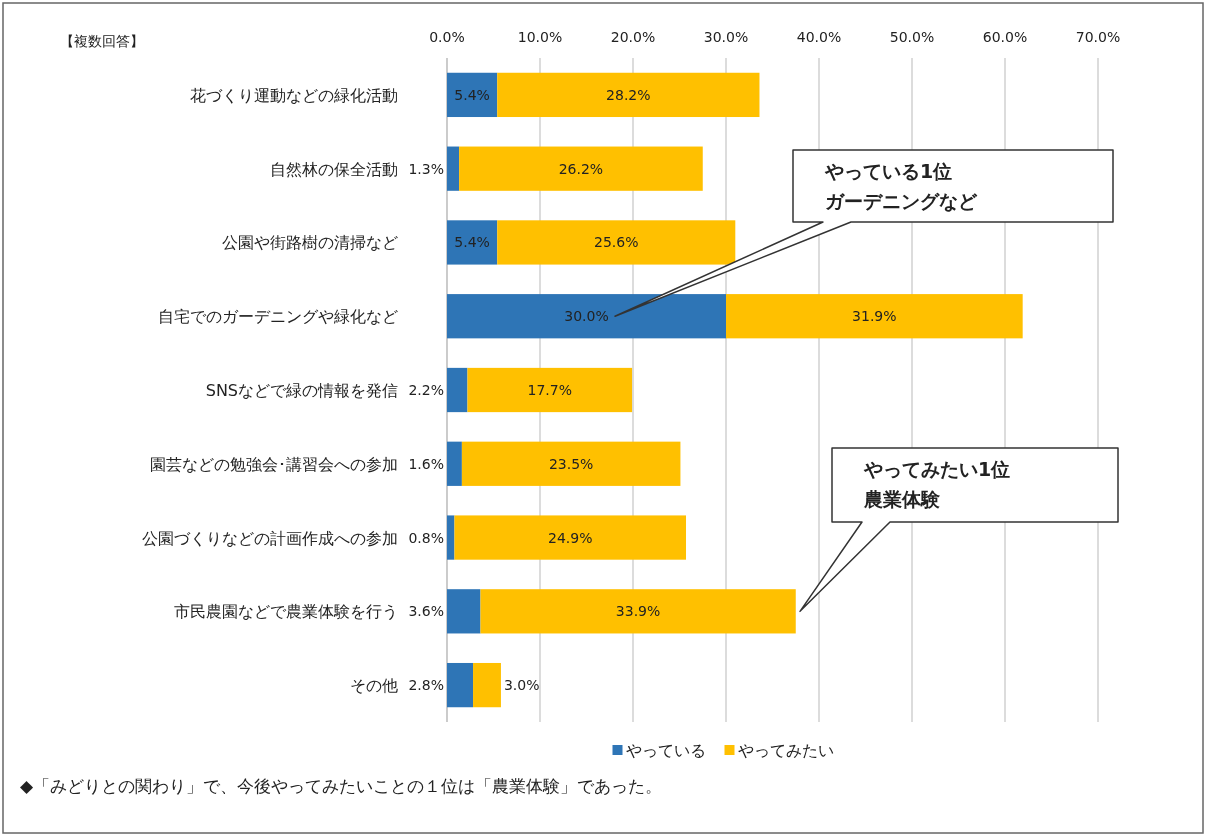 This screenshot has height=839, width=1207. Describe the element at coordinates (912, 37) in the screenshot. I see `x-tick-label: 50.0%` at that location.